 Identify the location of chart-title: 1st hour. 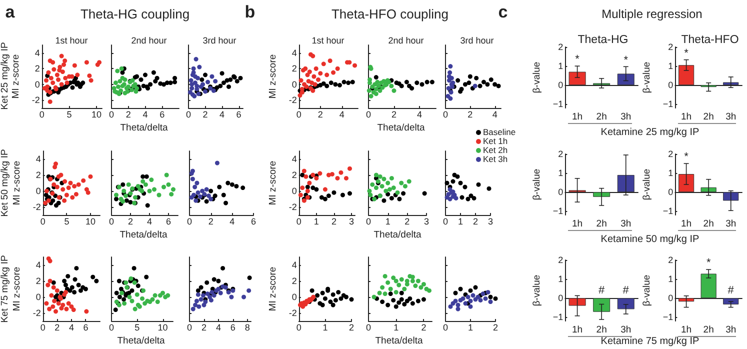
(328, 41).